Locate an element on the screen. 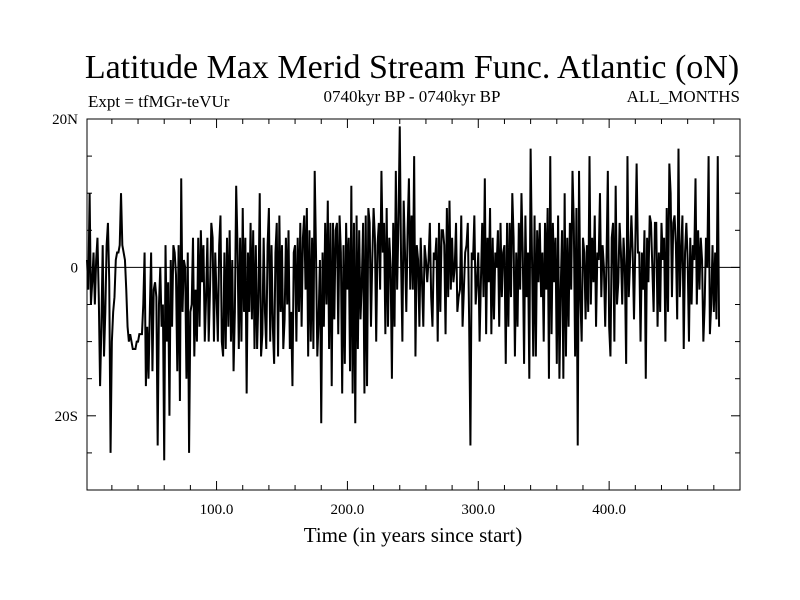  season-label: ALL_MONTHS is located at coordinates (683, 96).